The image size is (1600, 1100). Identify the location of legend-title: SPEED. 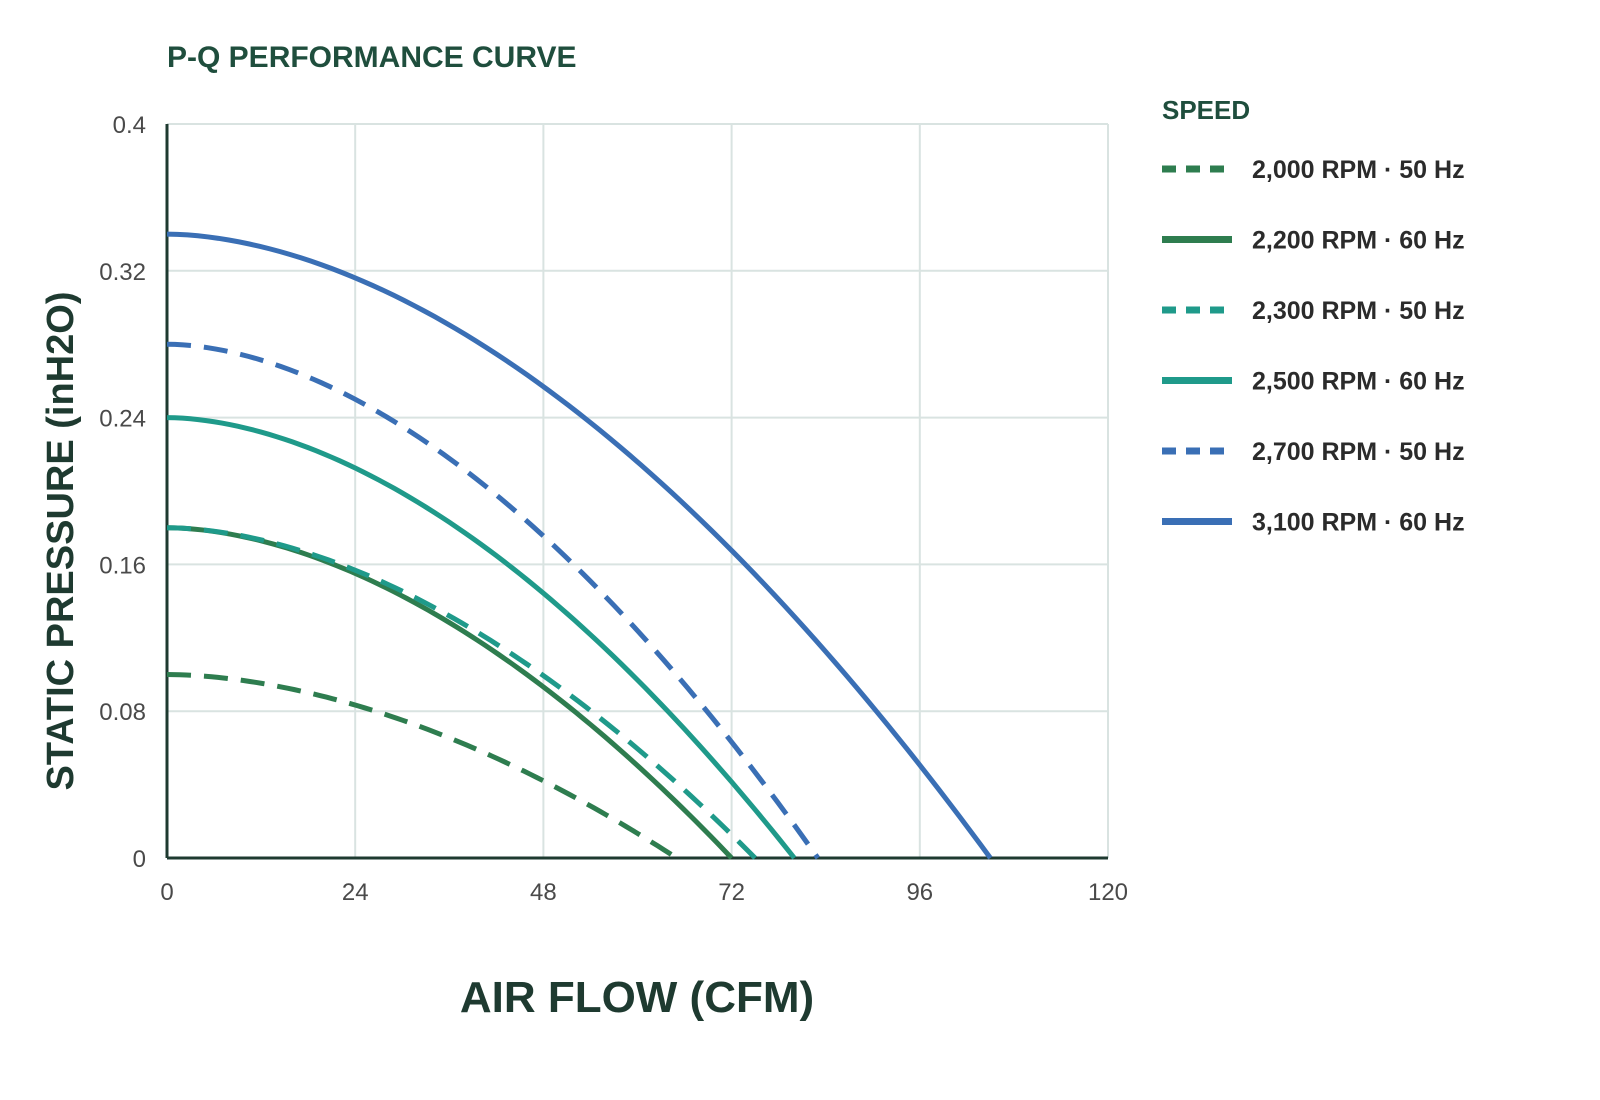
(1206, 110).